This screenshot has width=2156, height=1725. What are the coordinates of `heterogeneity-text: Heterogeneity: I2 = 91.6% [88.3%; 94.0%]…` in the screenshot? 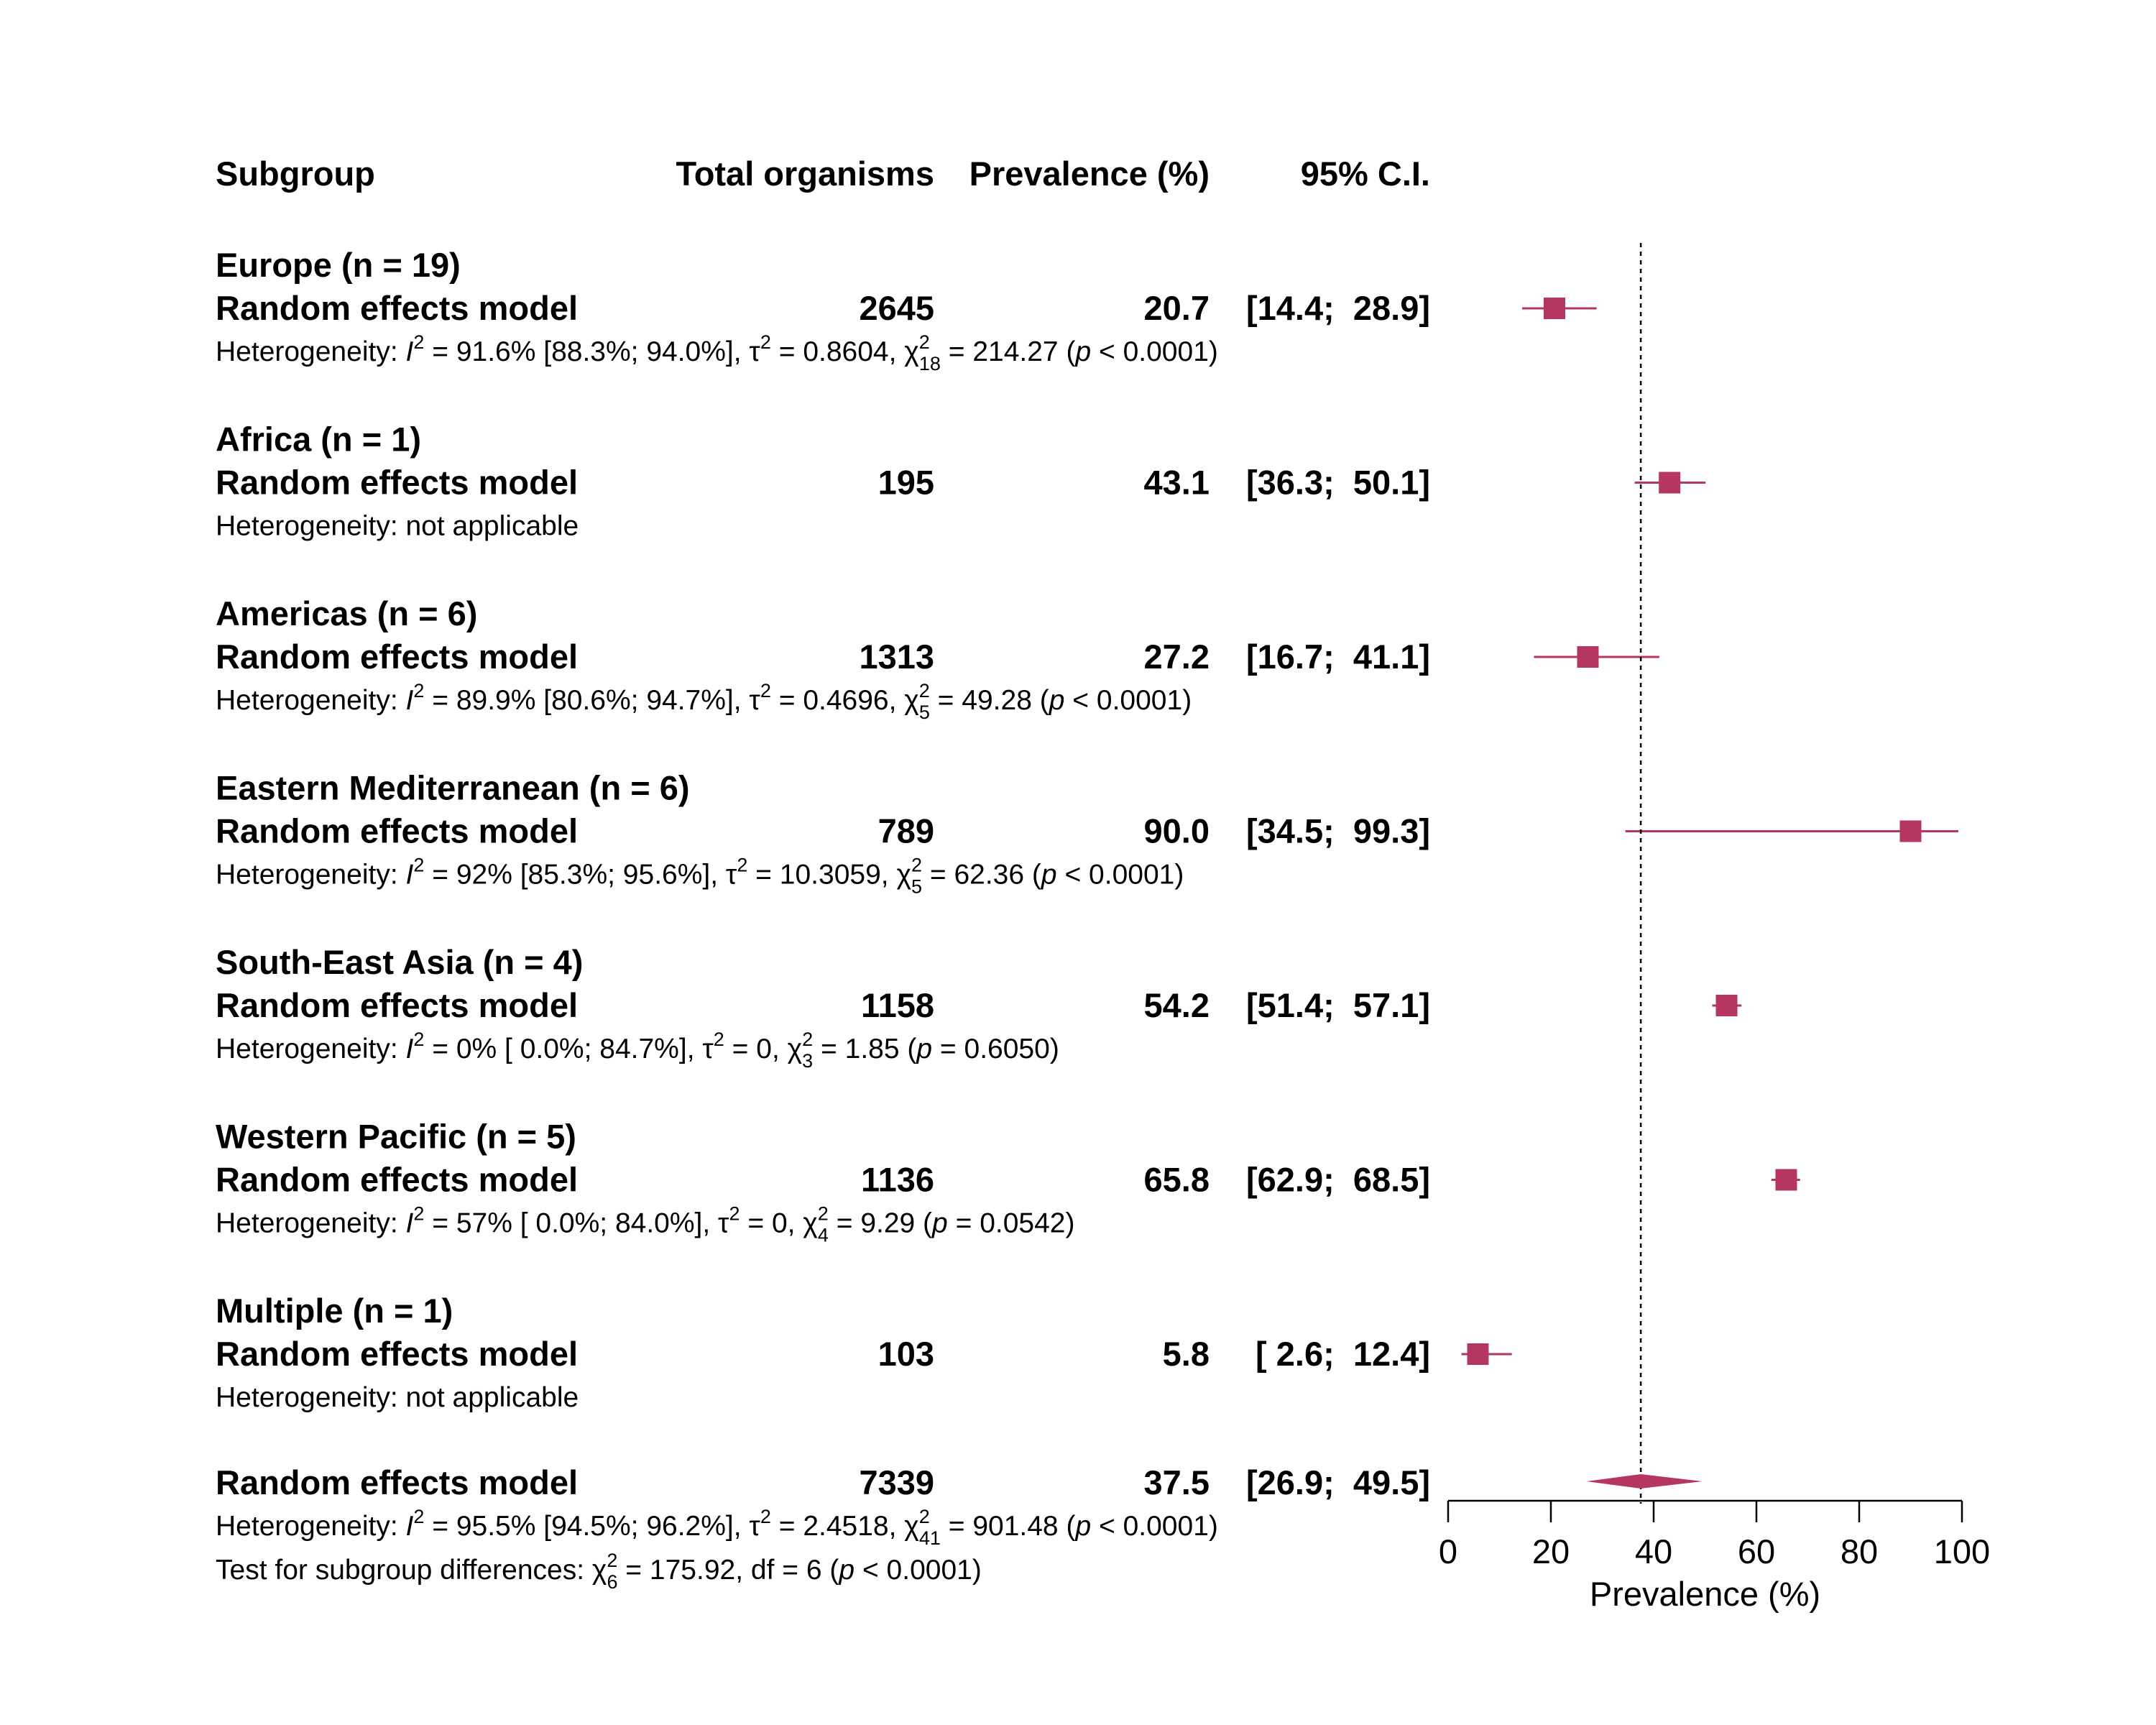 It's located at (717, 352).